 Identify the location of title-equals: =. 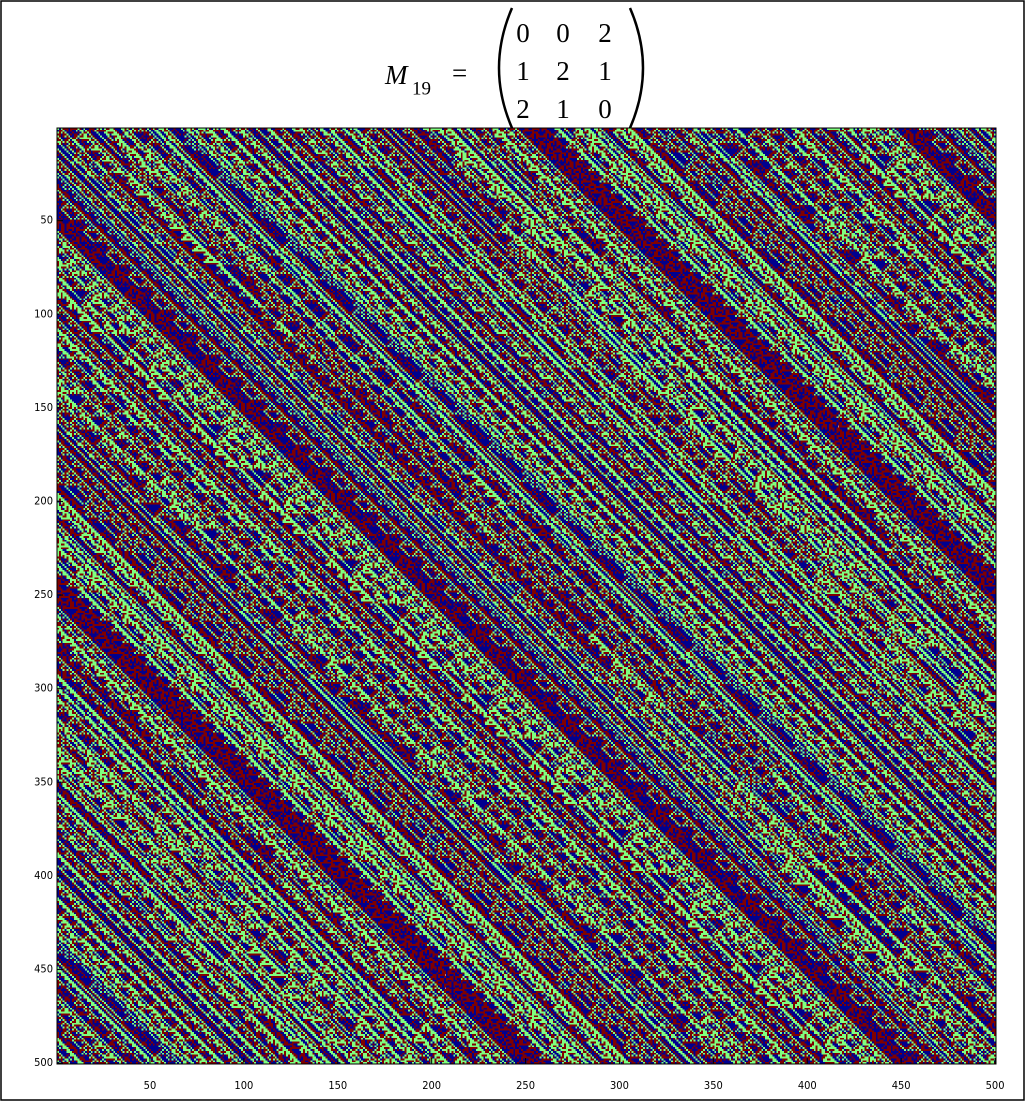
(459, 73).